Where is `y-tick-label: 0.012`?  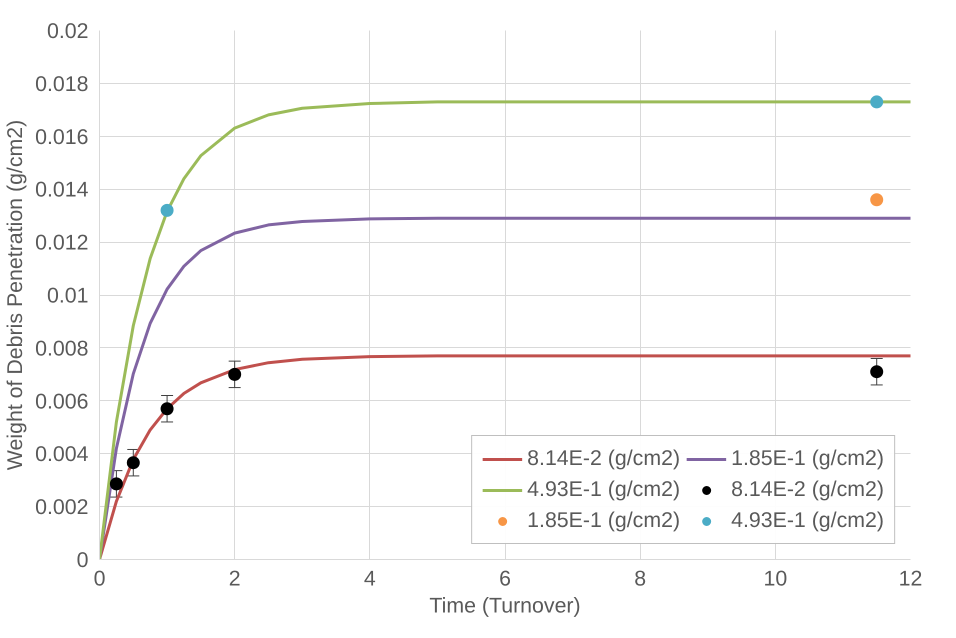 y-tick-label: 0.012 is located at coordinates (62, 242).